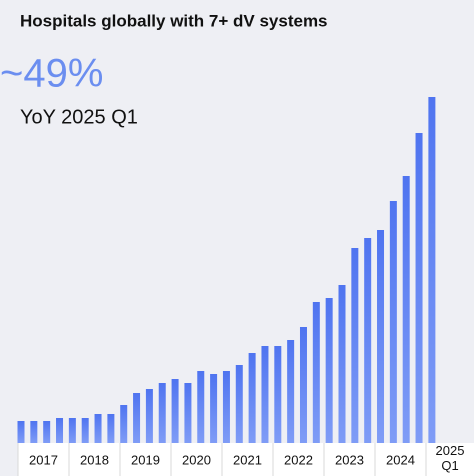 The height and width of the screenshot is (476, 474). What do you see at coordinates (94, 459) in the screenshot?
I see `x-tick-label: 2018` at bounding box center [94, 459].